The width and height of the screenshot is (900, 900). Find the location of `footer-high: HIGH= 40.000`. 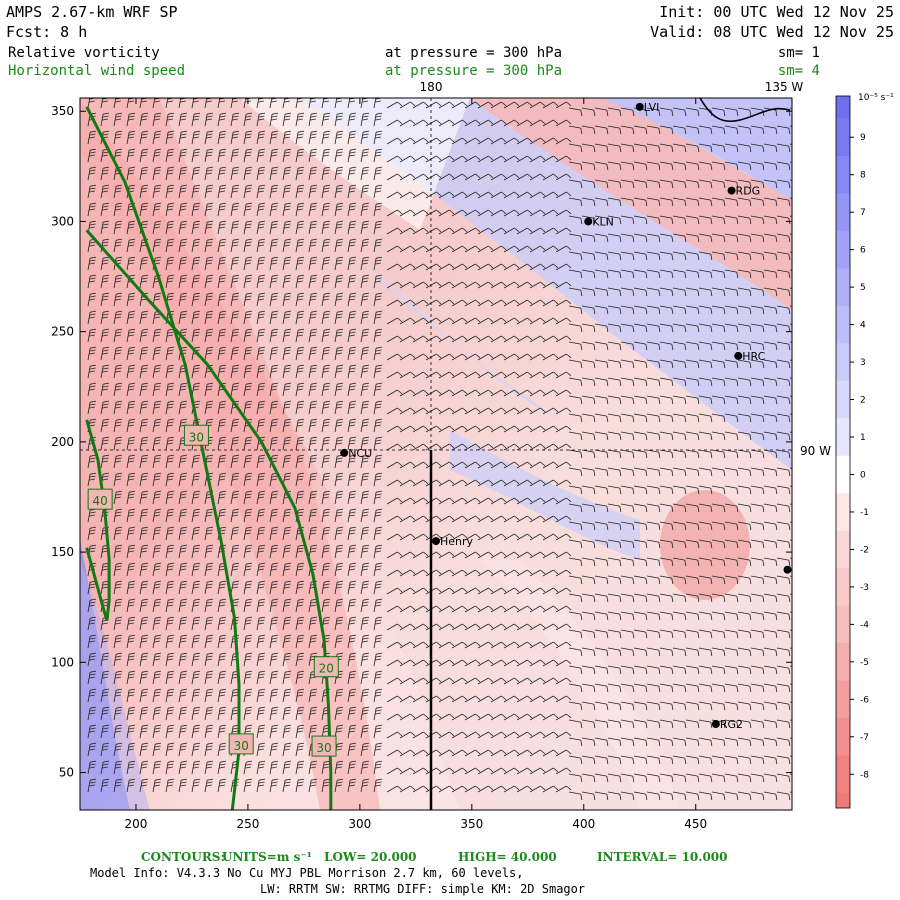

footer-high: HIGH= 40.000 is located at coordinates (507, 857).